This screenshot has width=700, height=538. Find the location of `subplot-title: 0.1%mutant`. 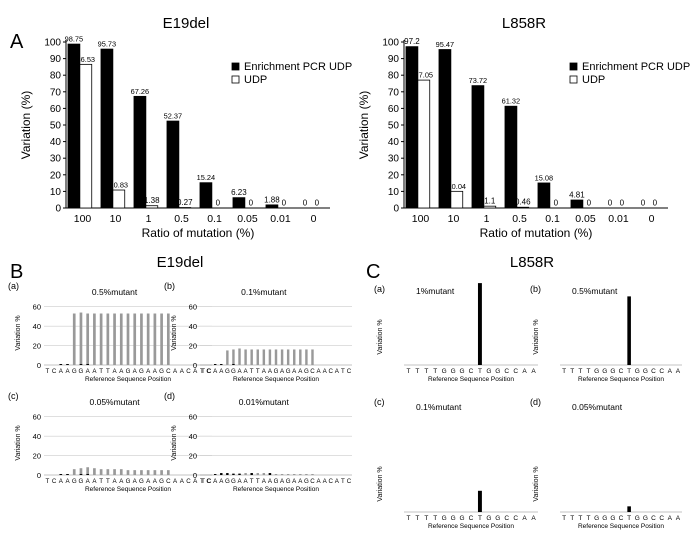

subplot-title: 0.1%mutant is located at coordinates (264, 292).